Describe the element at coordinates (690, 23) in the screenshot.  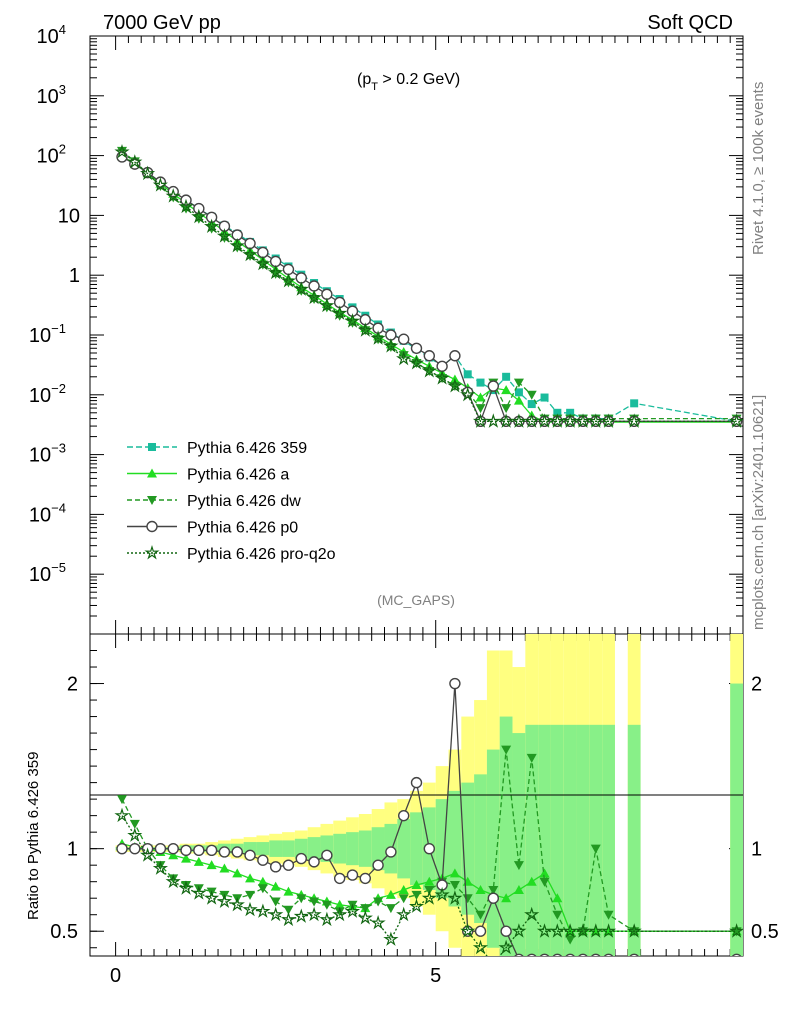
I see `analysis-group-label: Soft QCD` at that location.